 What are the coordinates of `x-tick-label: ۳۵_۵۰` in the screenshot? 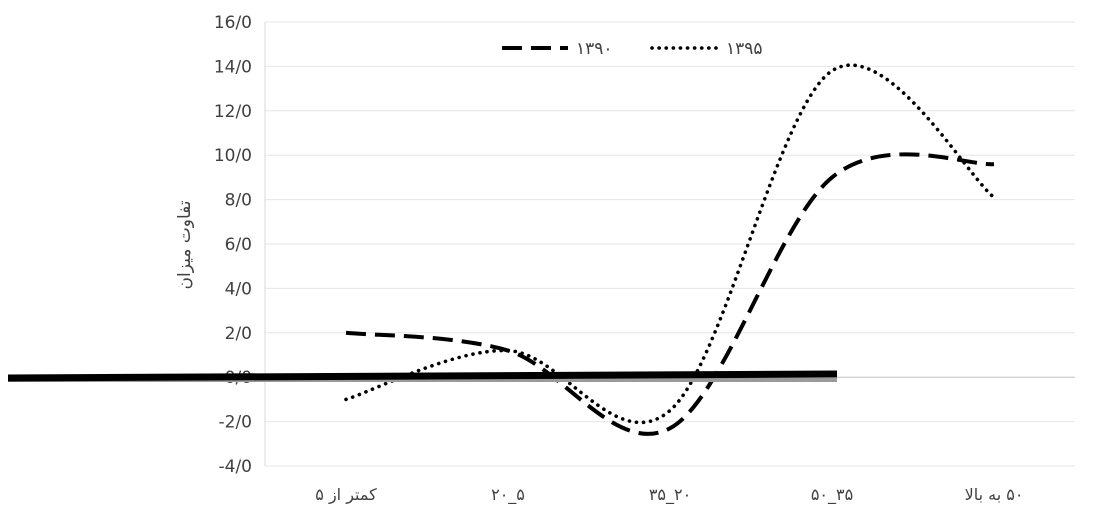 It's located at (832, 495).